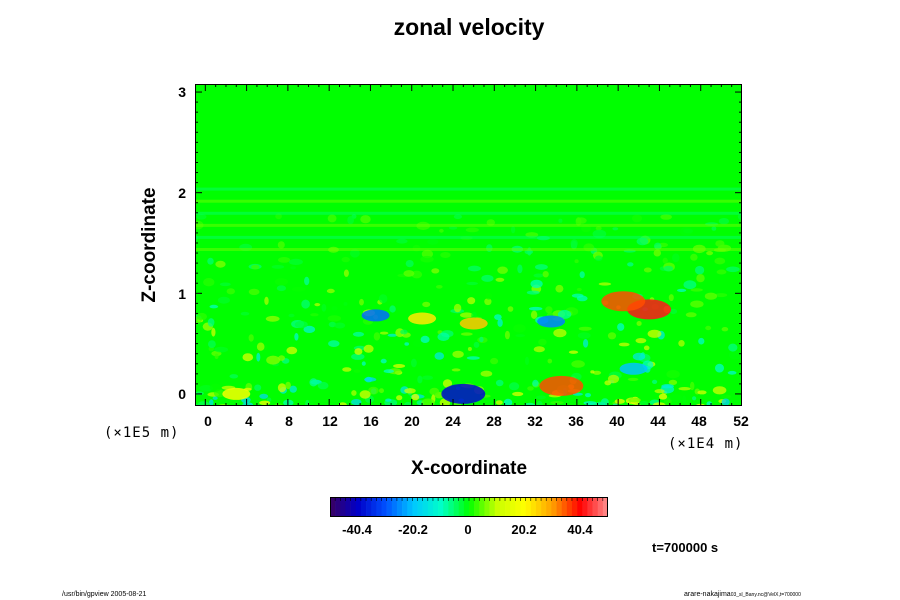 Image resolution: width=900 pixels, height=600 pixels. I want to click on x-tick-label: 8, so click(289, 421).